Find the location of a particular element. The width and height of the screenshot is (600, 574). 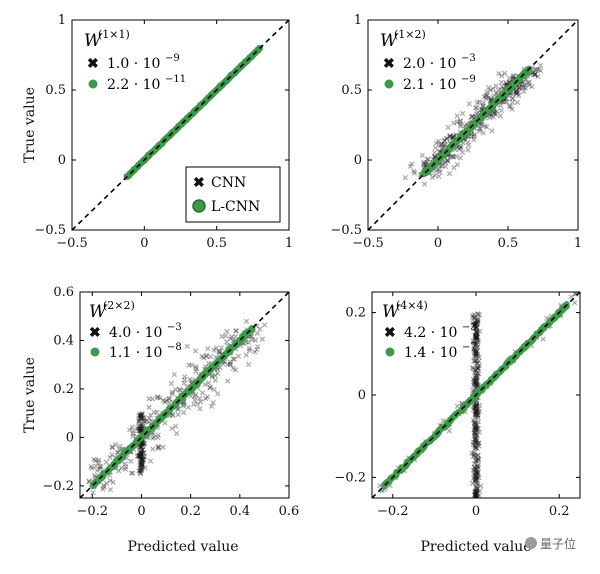

annotation-cnn-exponent: −3 is located at coordinates (174, 327).